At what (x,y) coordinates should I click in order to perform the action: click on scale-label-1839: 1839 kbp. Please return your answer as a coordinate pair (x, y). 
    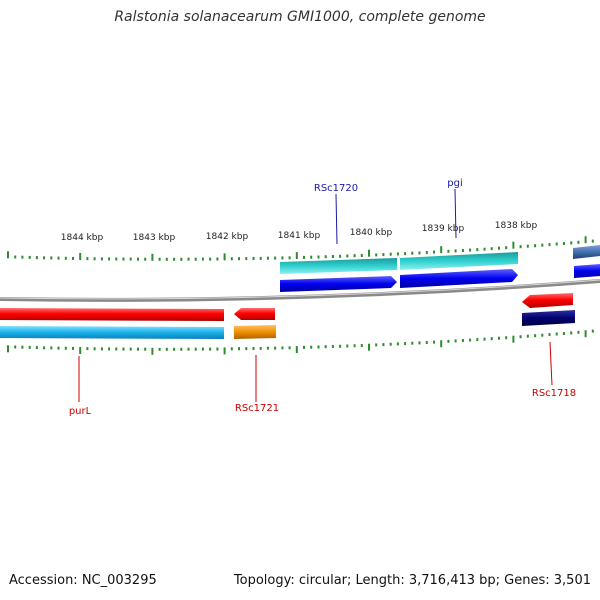
    Looking at the image, I should click on (443, 229).